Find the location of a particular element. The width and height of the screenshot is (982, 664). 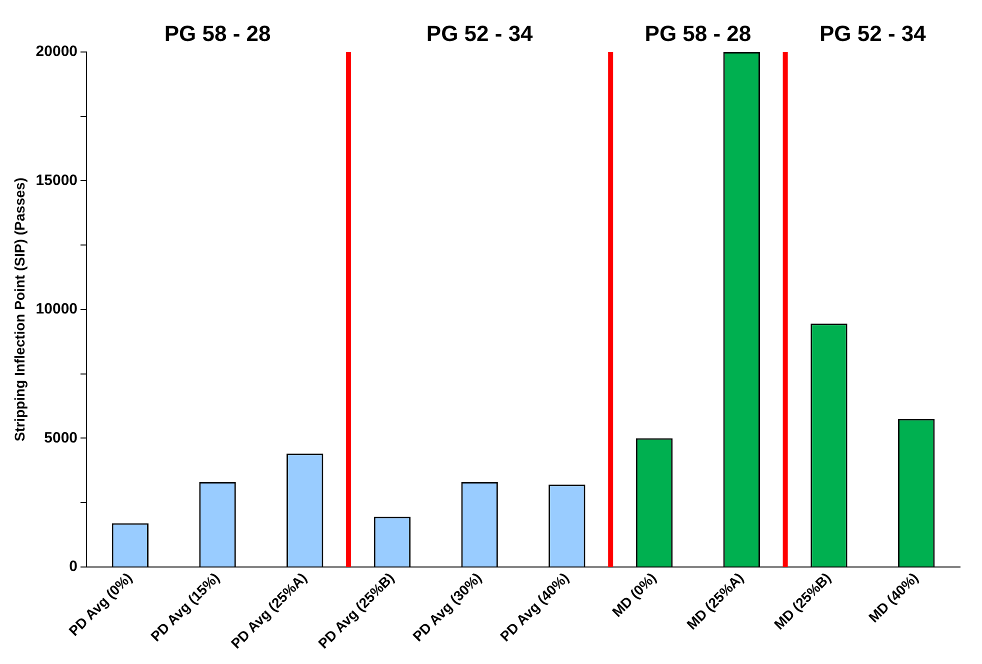

y-tick-label: 0 is located at coordinates (73, 567).